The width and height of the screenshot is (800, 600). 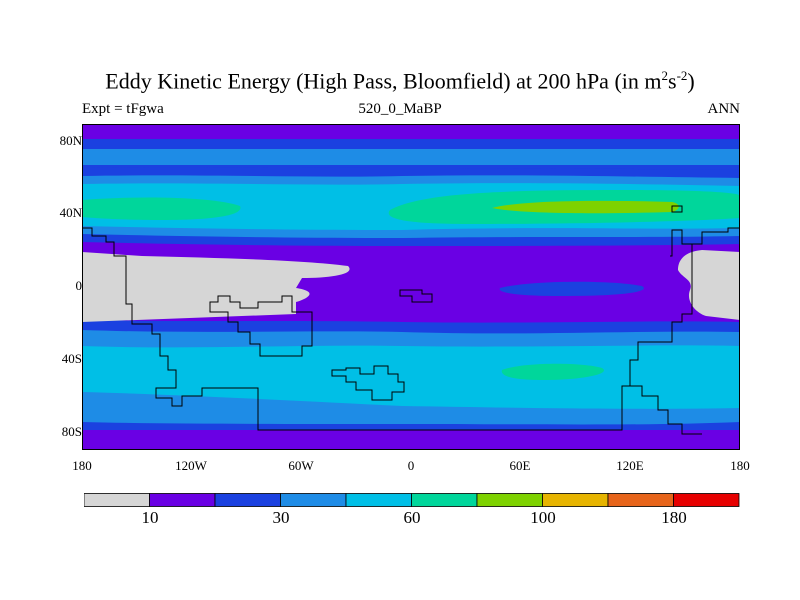 What do you see at coordinates (70, 212) in the screenshot?
I see `lat-tick-40n: 40N` at bounding box center [70, 212].